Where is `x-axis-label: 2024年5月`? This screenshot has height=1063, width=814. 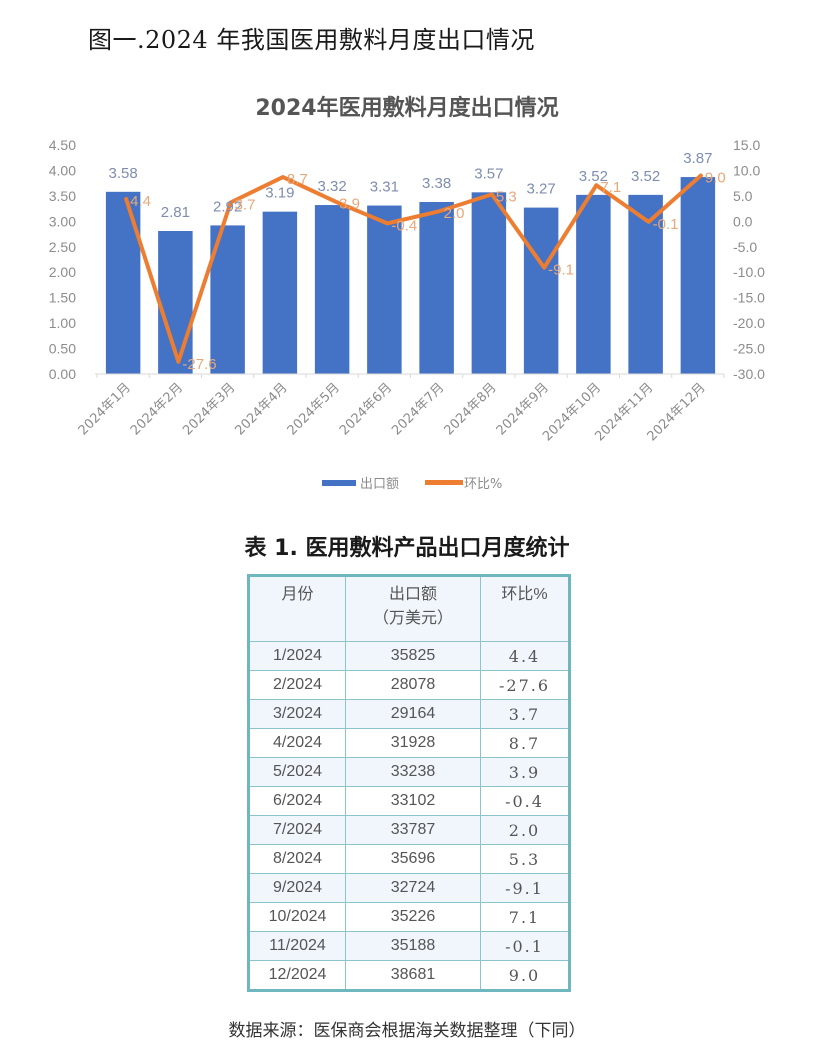
x-axis-label: 2024年5月 is located at coordinates (314, 409).